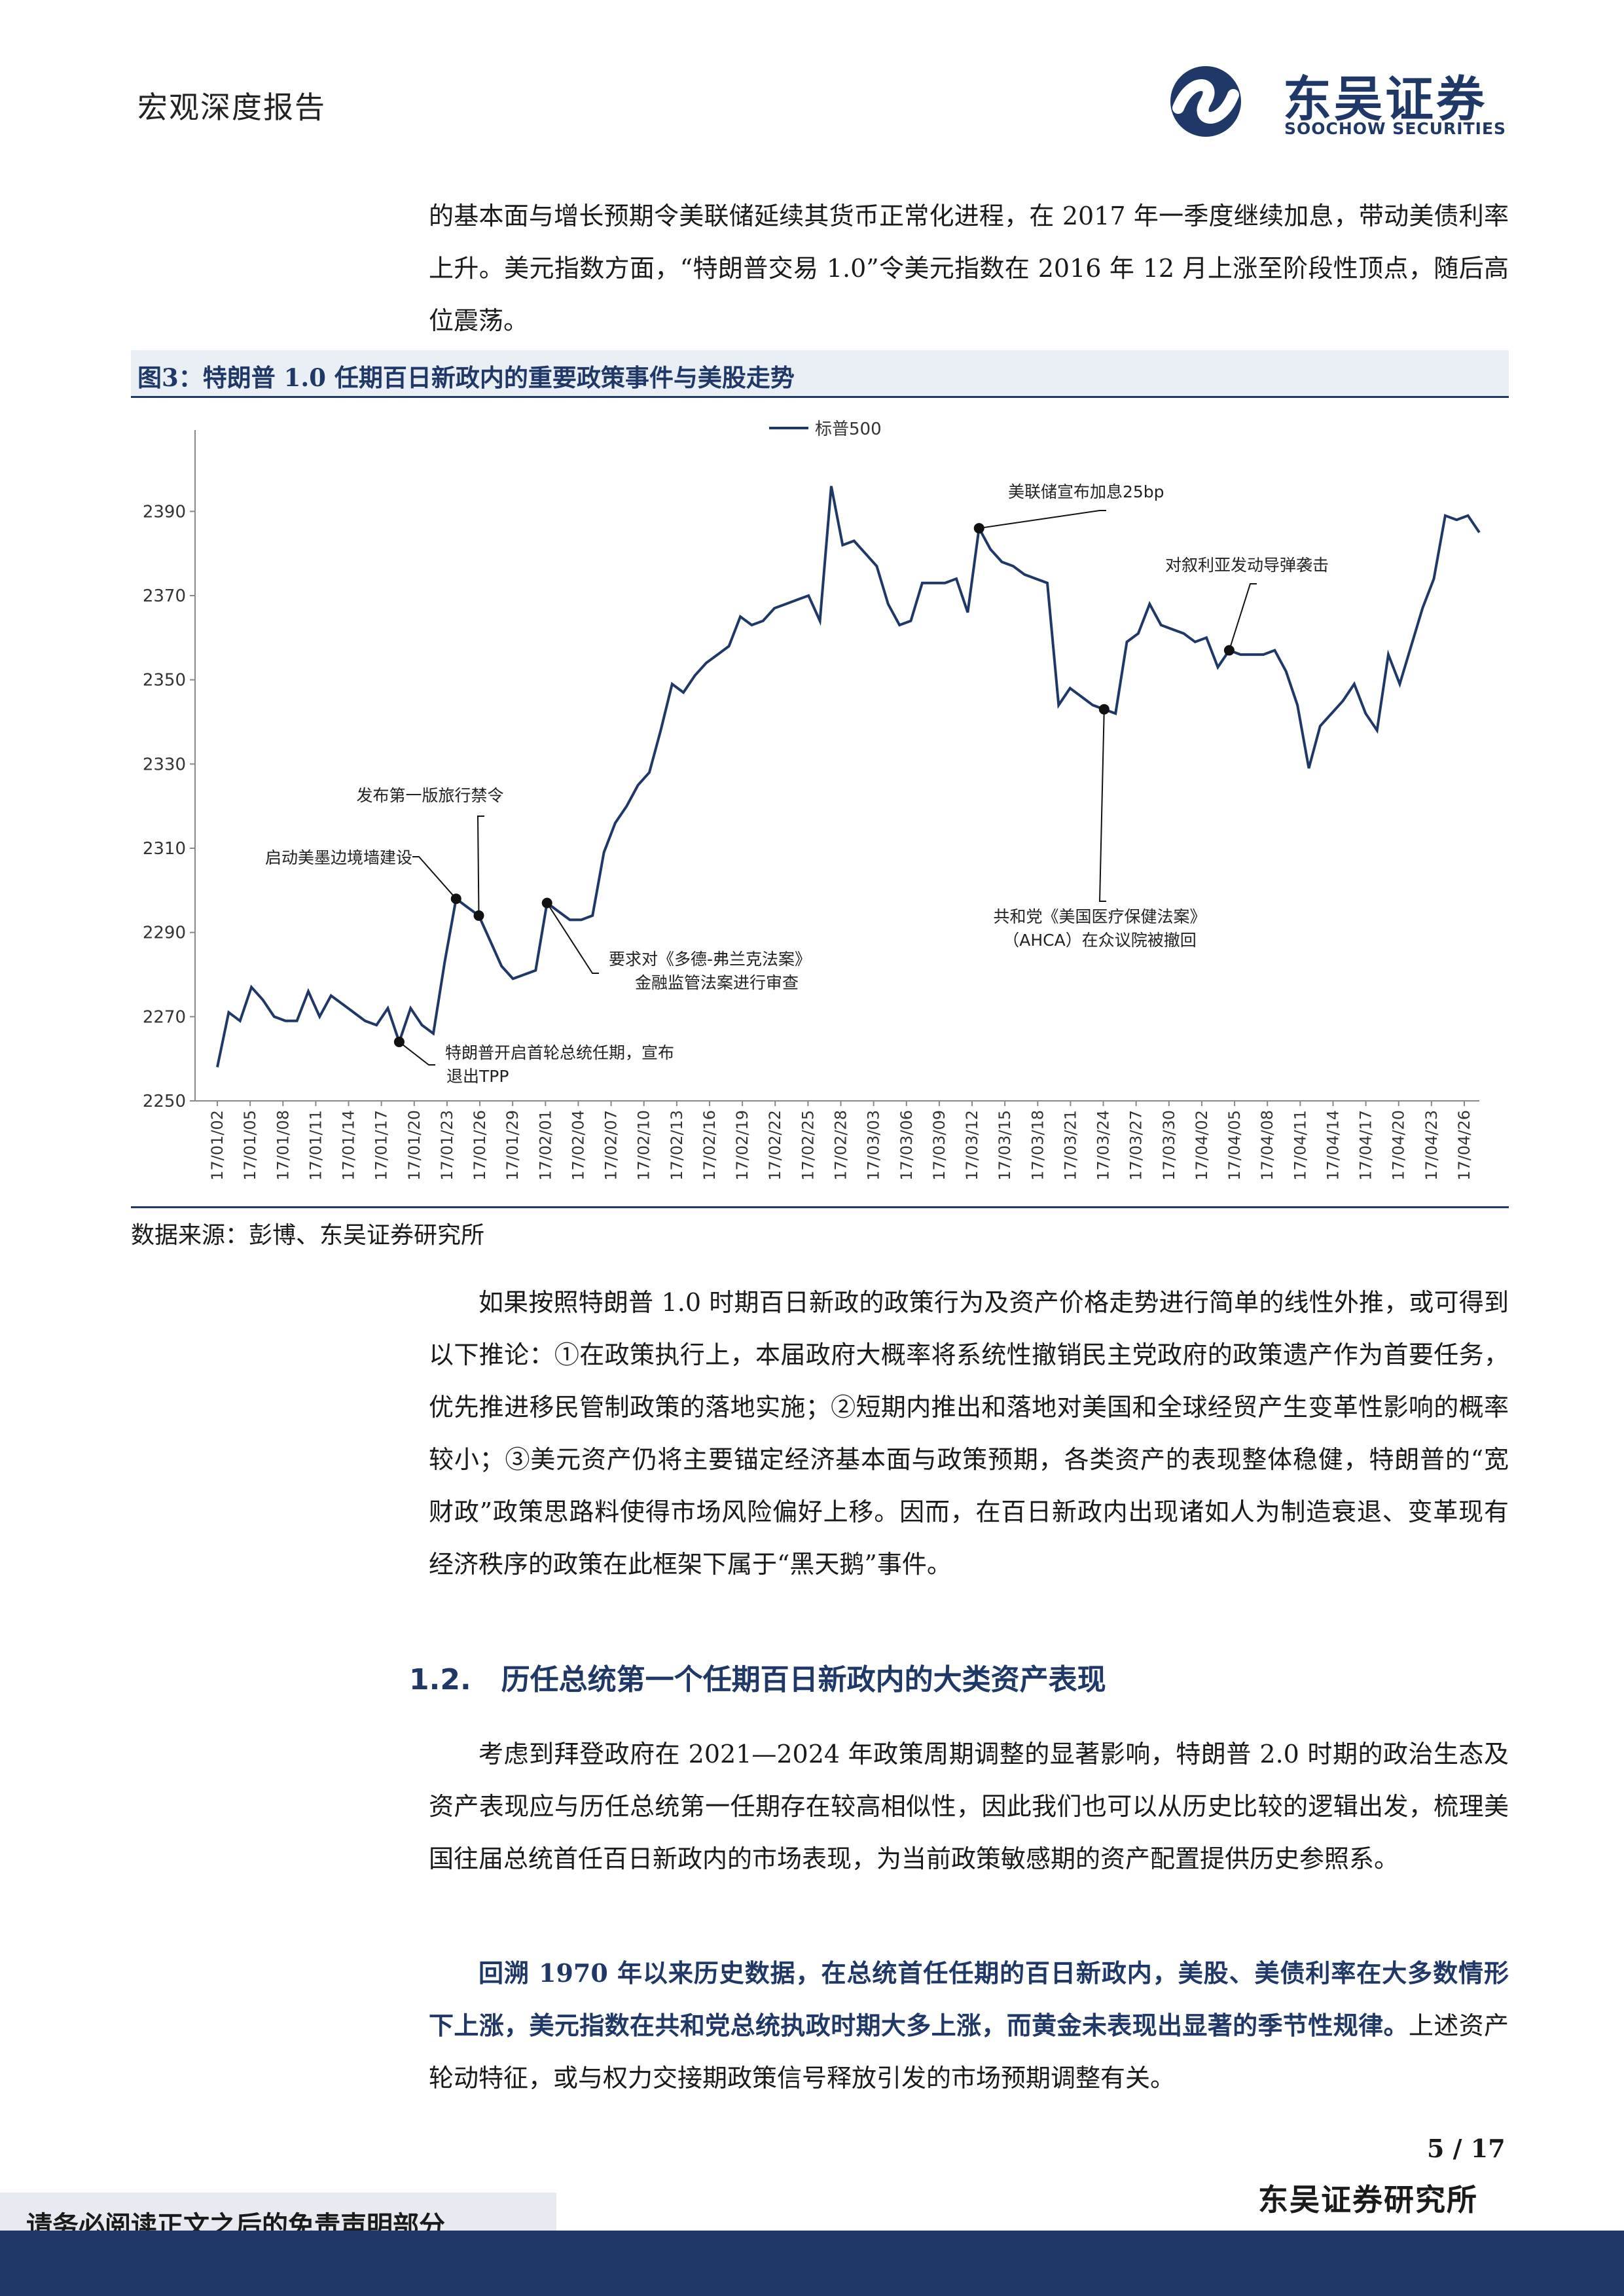  I want to click on y-tick-label: 2270, so click(164, 1017).